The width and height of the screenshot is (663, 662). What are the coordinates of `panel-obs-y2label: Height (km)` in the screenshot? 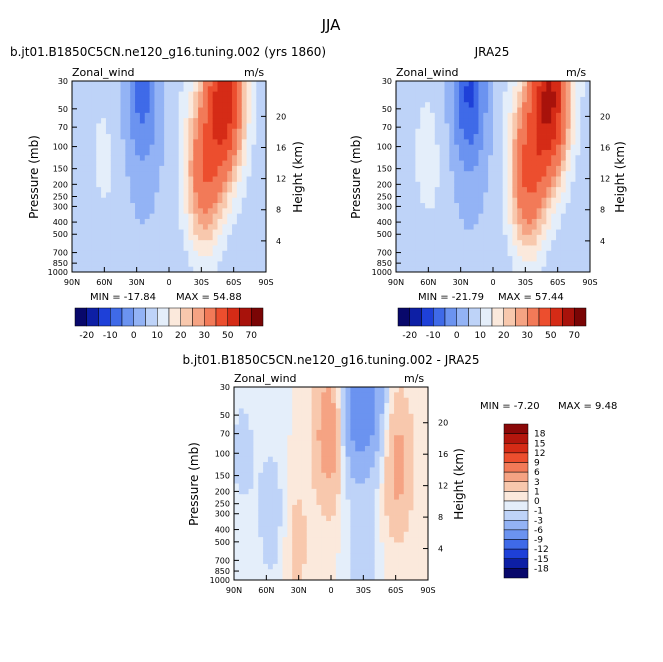 It's located at (620, 176).